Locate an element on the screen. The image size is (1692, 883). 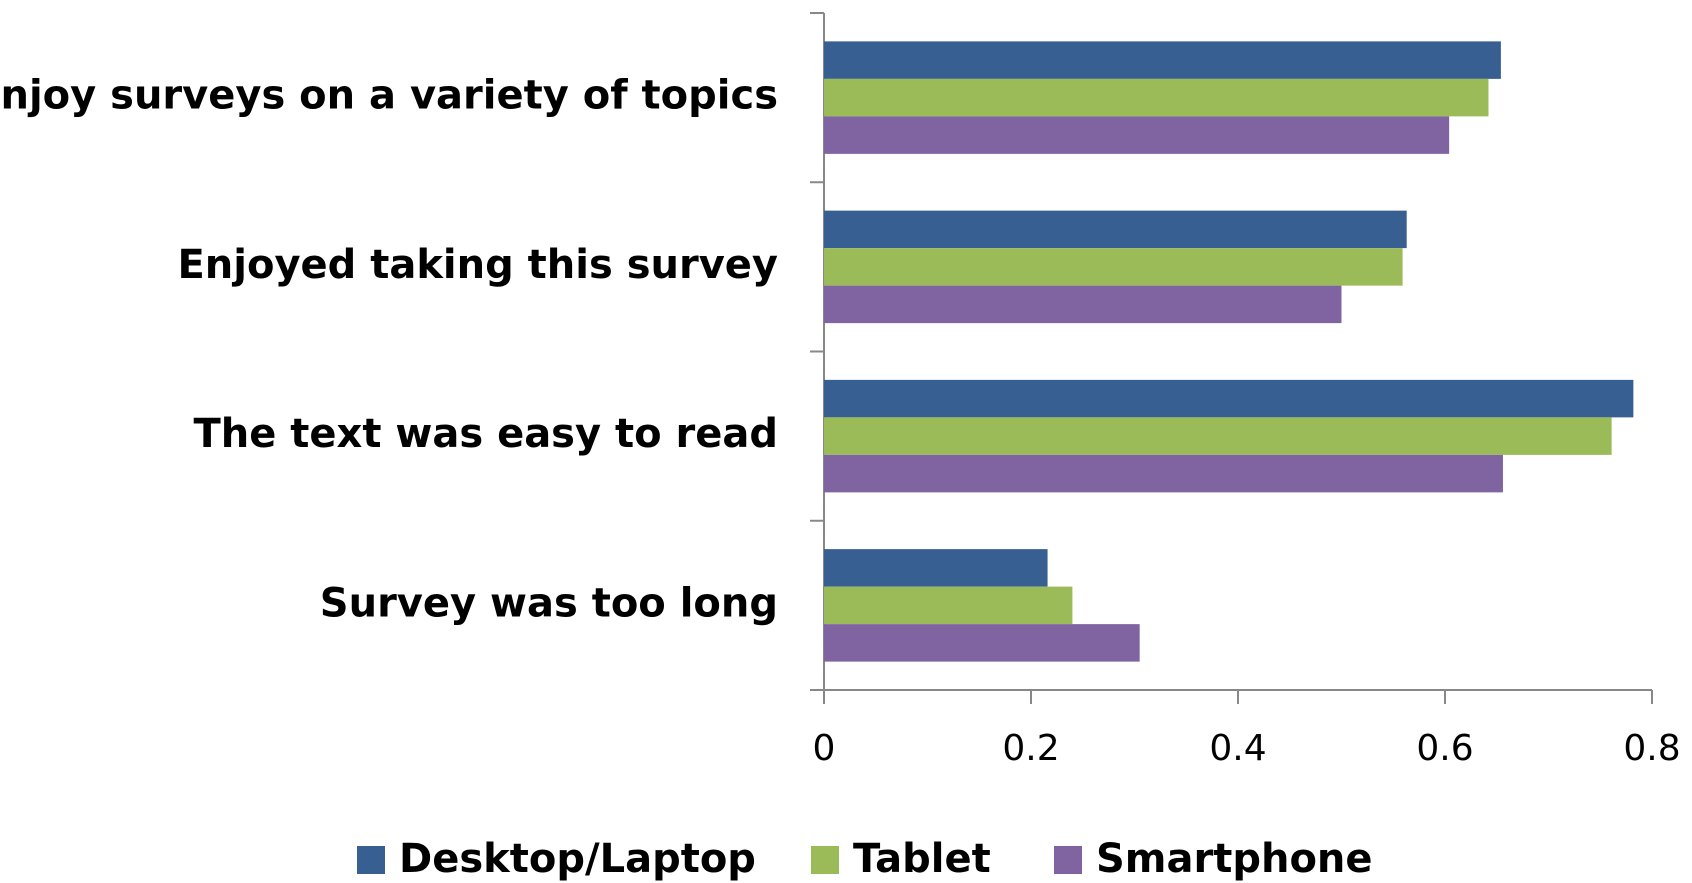
category-label: Enjoy surveys on a variety of topics is located at coordinates (389, 96).